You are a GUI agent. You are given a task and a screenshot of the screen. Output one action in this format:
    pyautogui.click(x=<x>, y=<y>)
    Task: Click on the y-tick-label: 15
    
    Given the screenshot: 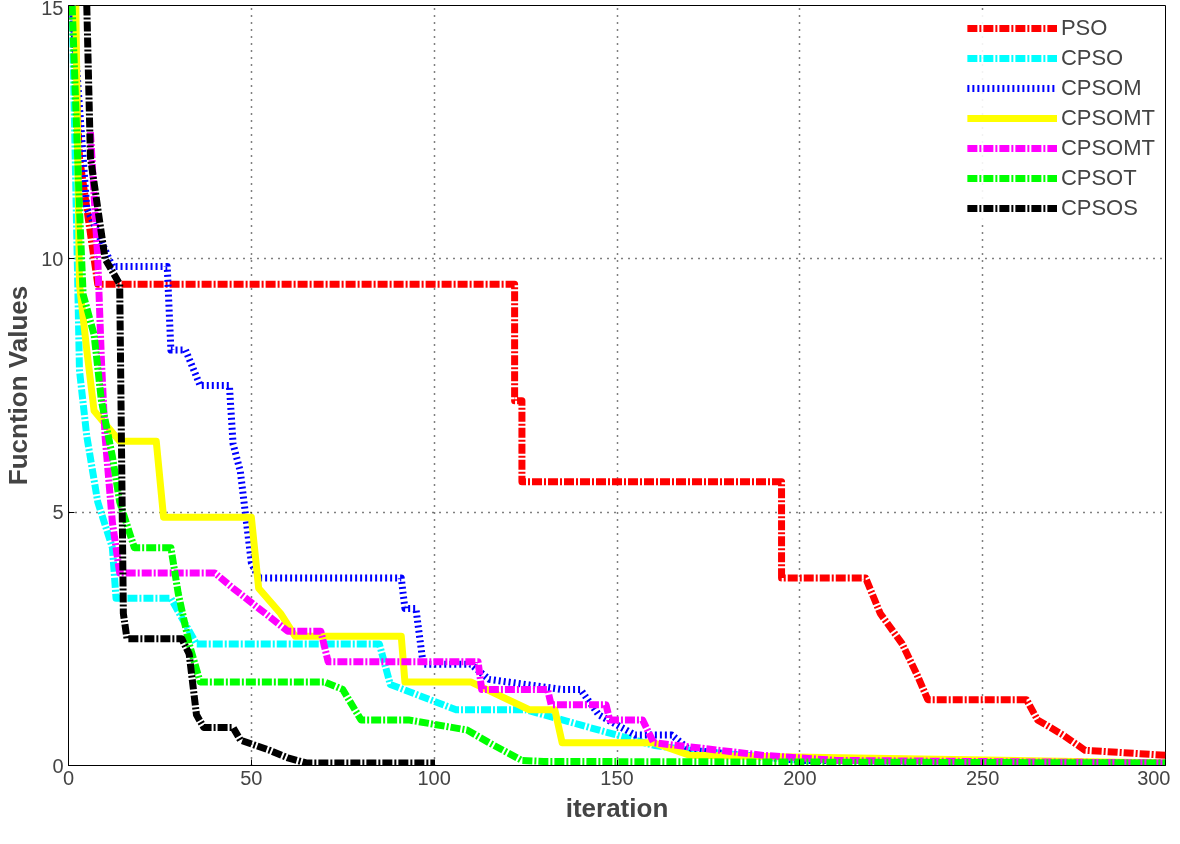 What is the action you would take?
    pyautogui.click(x=52, y=9)
    